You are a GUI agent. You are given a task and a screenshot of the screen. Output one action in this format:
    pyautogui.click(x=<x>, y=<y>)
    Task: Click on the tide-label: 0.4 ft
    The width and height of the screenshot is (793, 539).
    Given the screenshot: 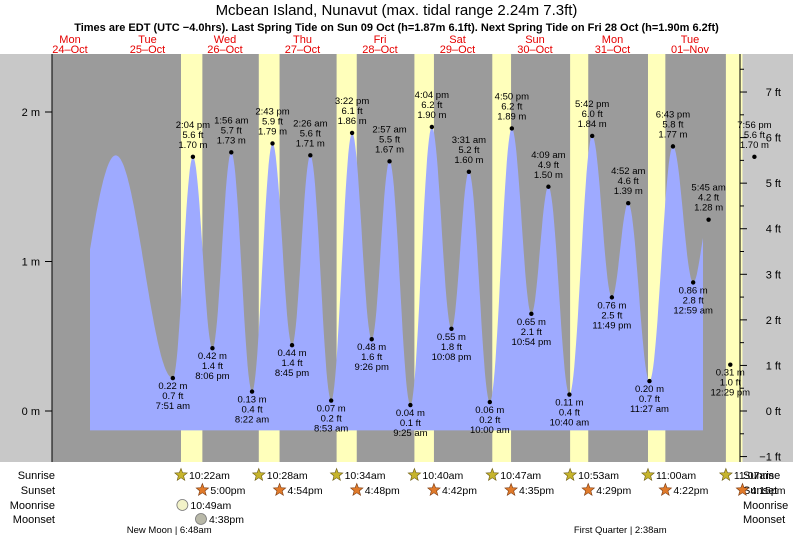 What is the action you would take?
    pyautogui.click(x=569, y=413)
    